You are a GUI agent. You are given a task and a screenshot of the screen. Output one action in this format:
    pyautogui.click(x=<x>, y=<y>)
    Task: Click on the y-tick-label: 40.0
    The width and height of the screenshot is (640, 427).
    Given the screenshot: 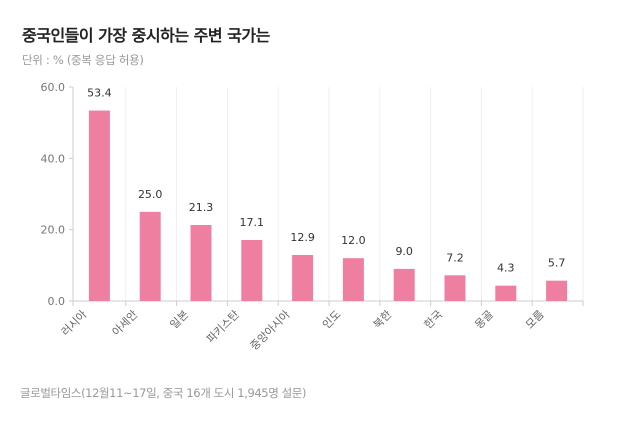 What is the action you would take?
    pyautogui.click(x=53, y=158)
    